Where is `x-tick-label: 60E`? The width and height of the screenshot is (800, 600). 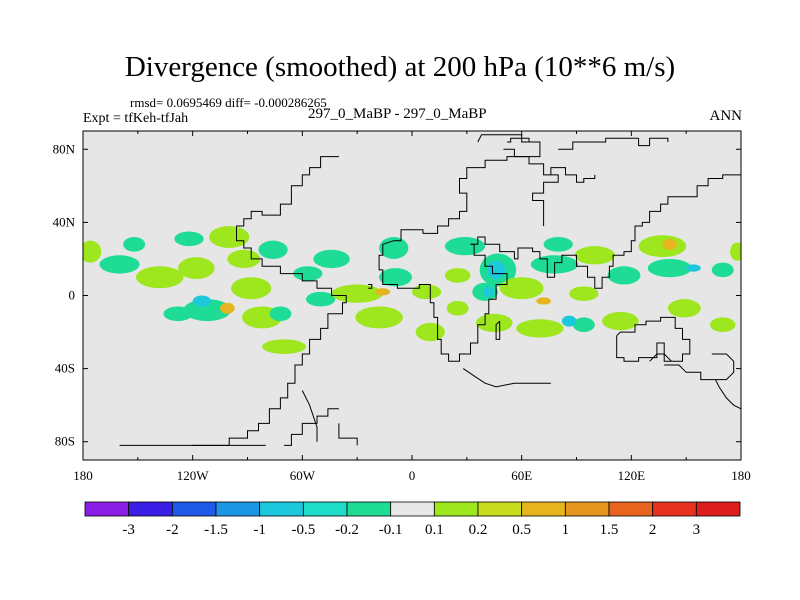
x-tick-label: 60E is located at coordinates (521, 475).